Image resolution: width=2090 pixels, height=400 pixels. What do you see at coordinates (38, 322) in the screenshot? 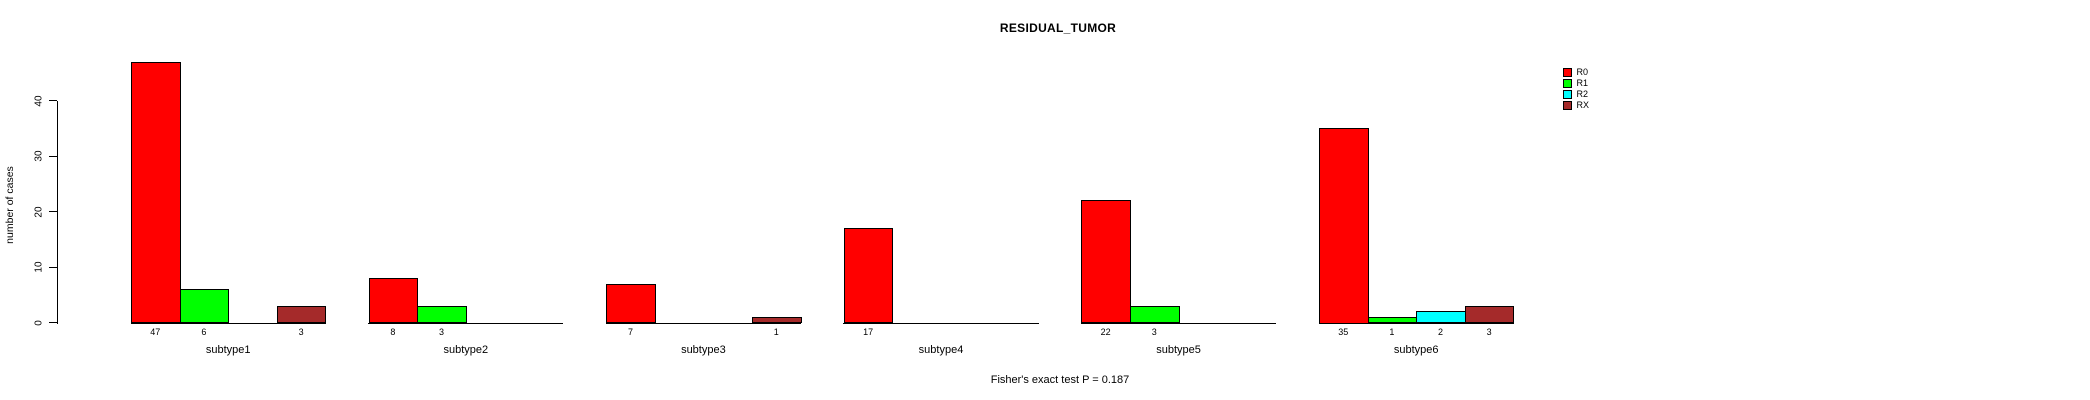
I see `y-axis-tick-label: 0` at bounding box center [38, 322].